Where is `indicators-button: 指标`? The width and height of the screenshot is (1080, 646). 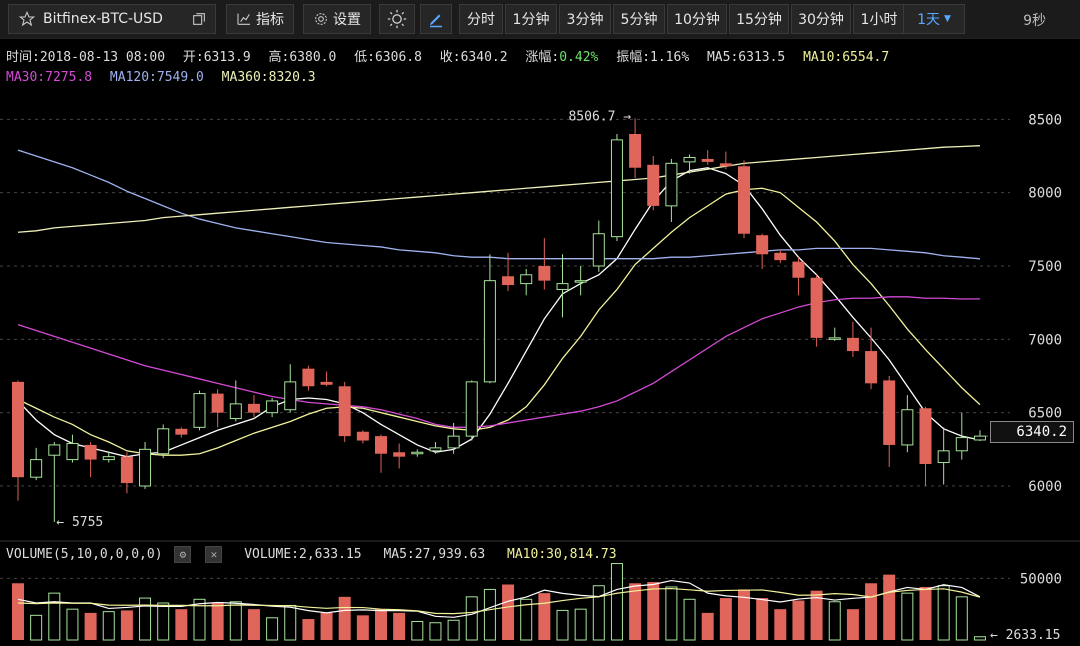
indicators-button: 指标 is located at coordinates (260, 19).